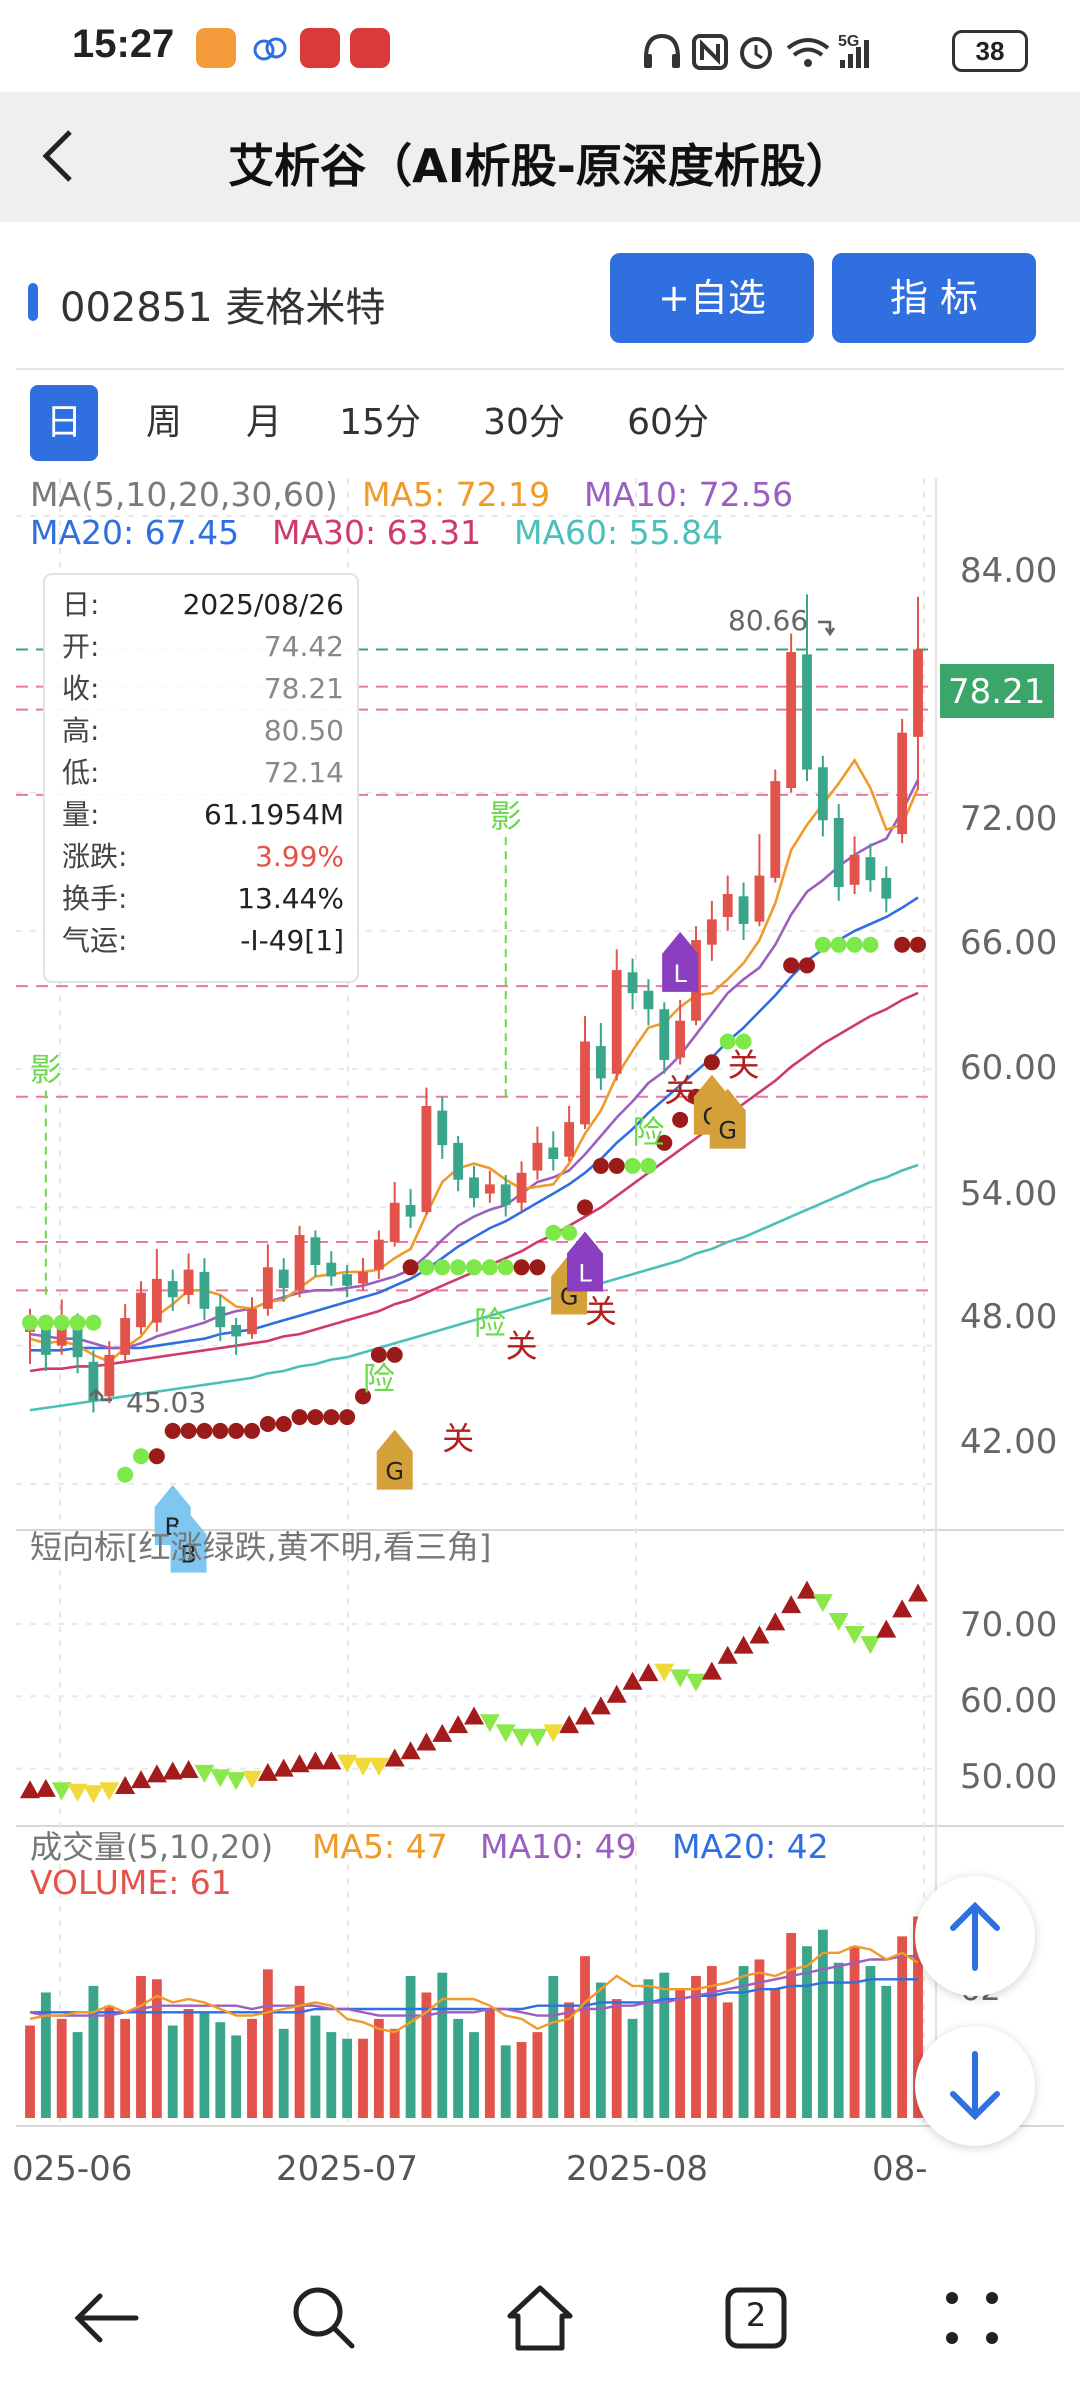 This screenshot has height=2400, width=1080. What do you see at coordinates (80, 604) in the screenshot?
I see `info-label: 日:` at bounding box center [80, 604].